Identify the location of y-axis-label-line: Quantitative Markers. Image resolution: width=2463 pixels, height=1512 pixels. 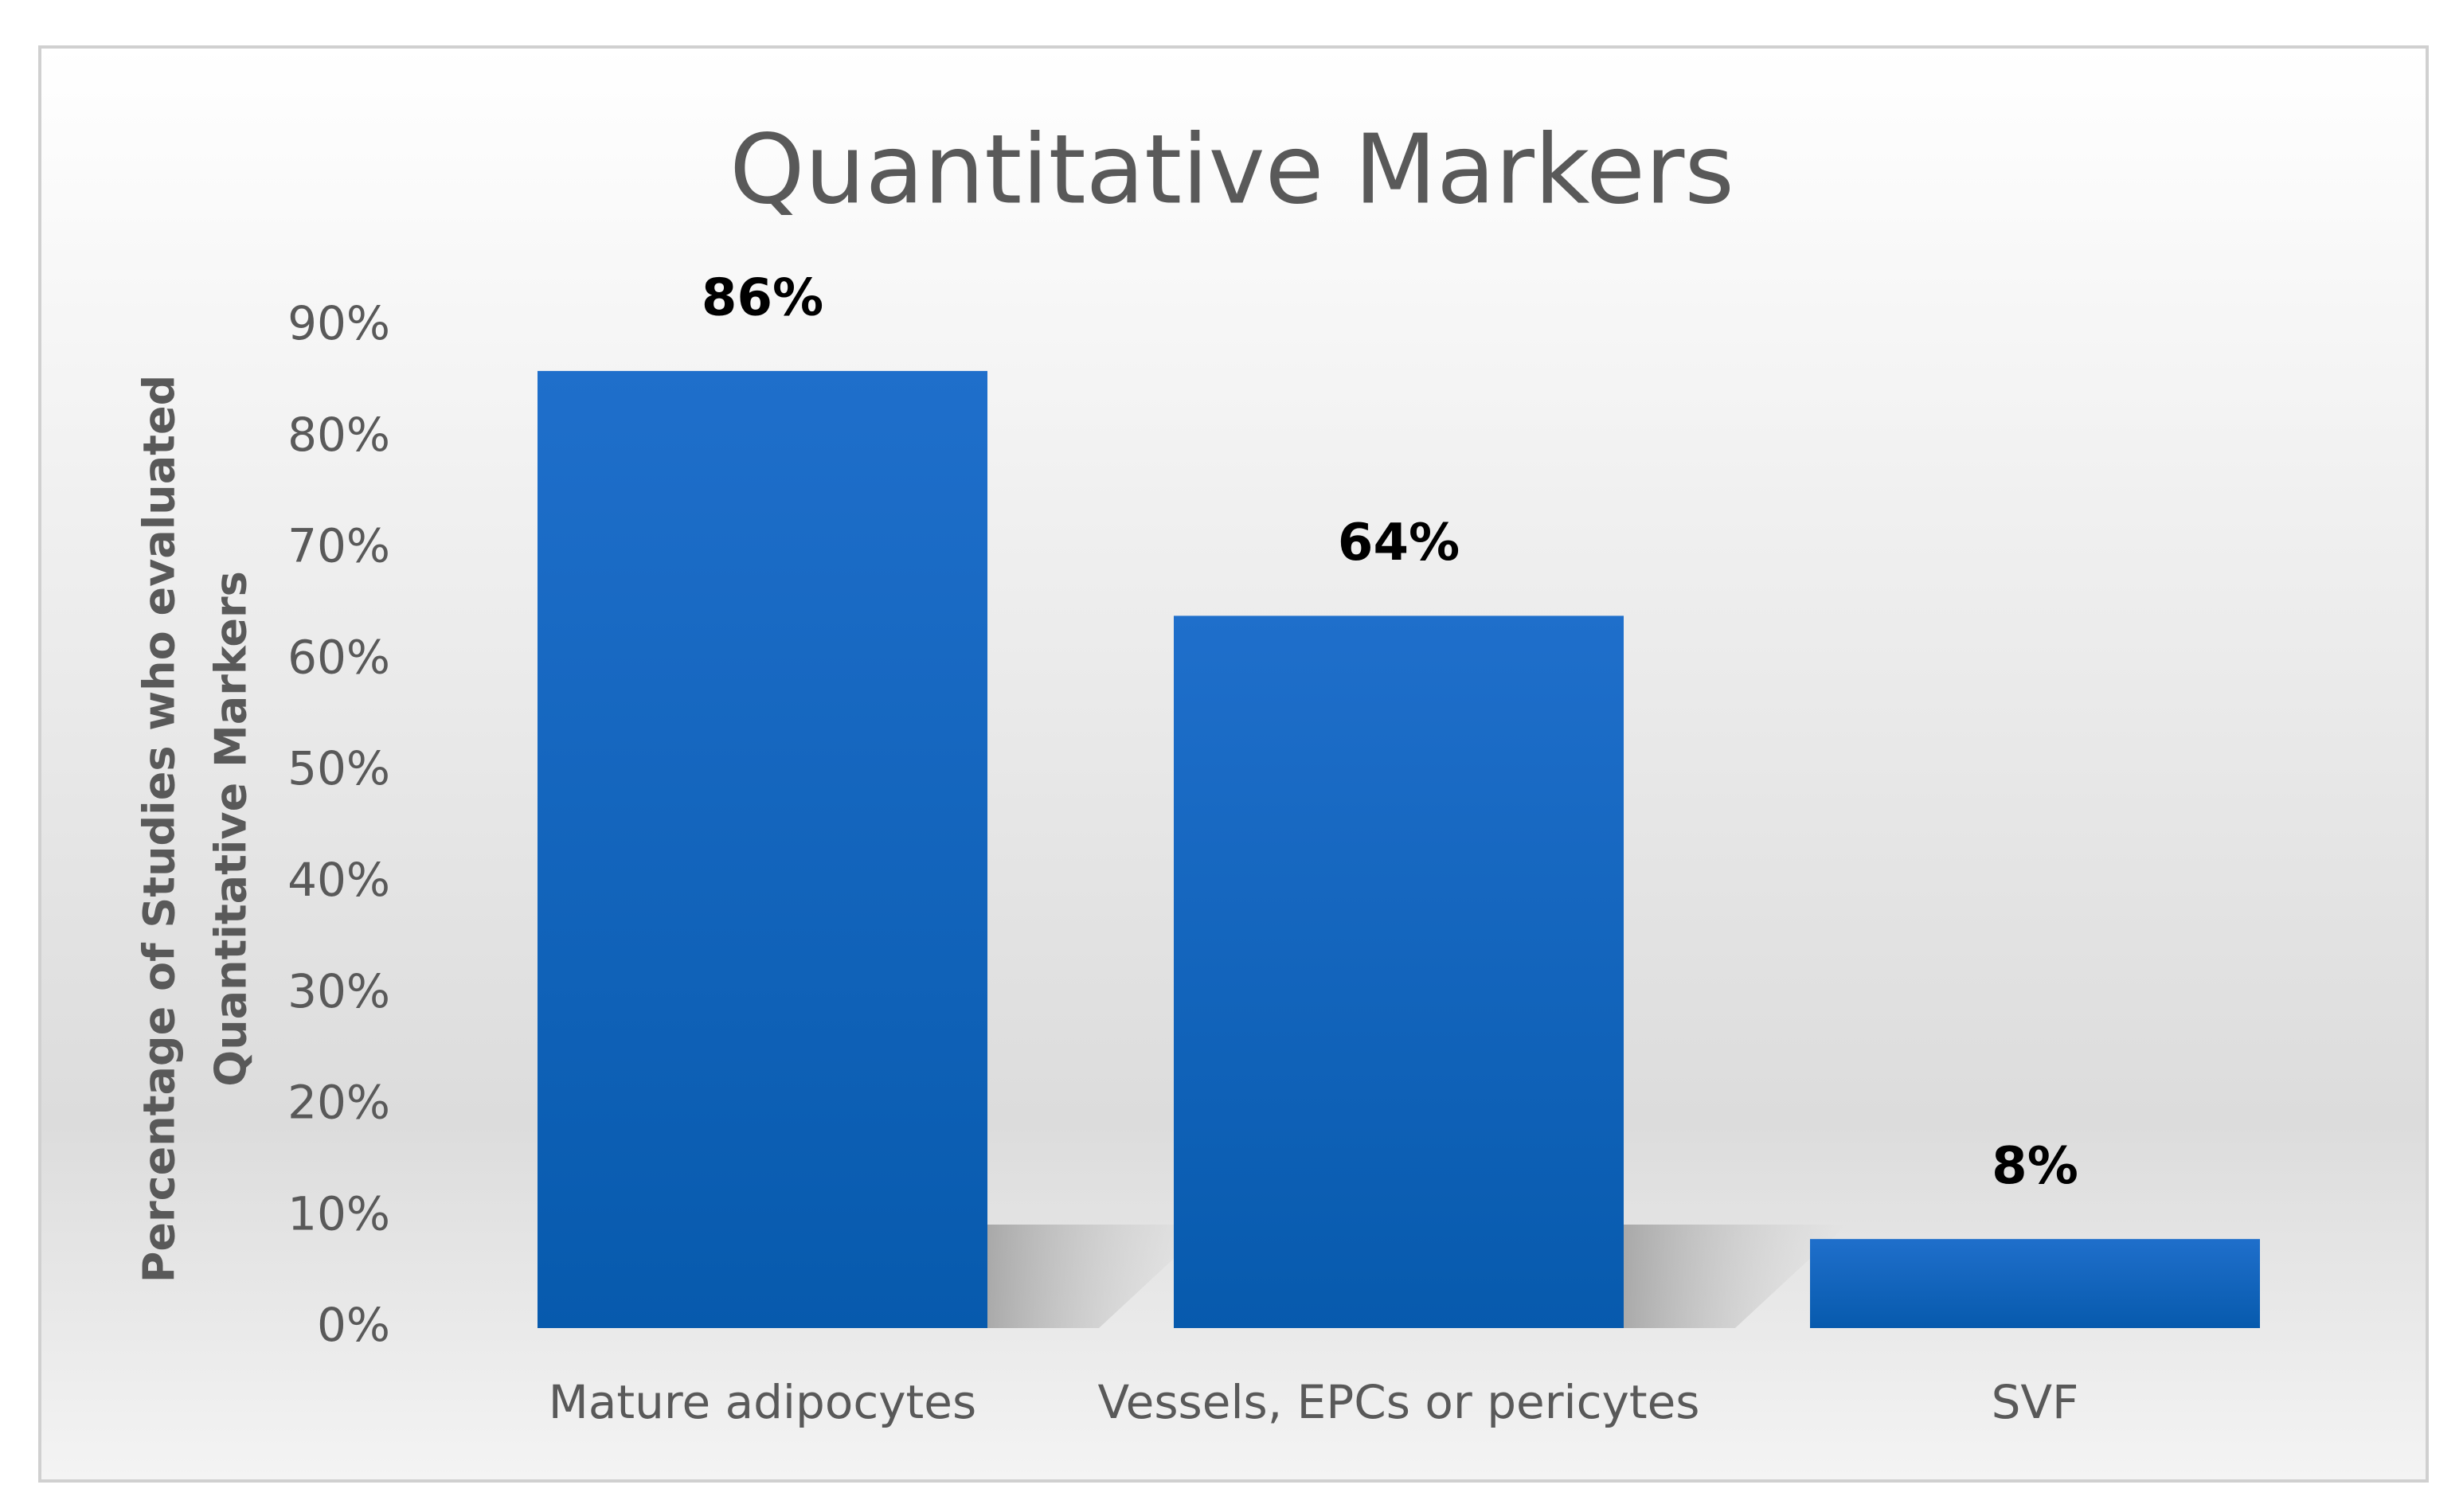
(231, 829).